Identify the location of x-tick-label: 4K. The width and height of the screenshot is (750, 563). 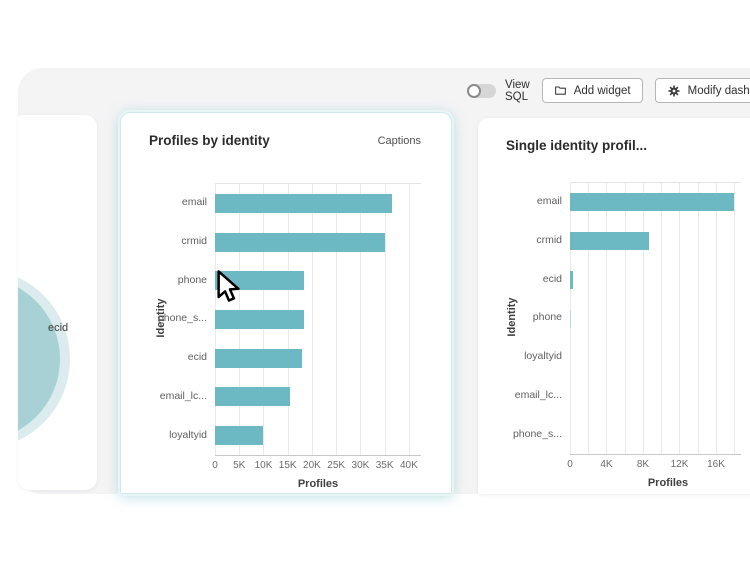
(606, 464).